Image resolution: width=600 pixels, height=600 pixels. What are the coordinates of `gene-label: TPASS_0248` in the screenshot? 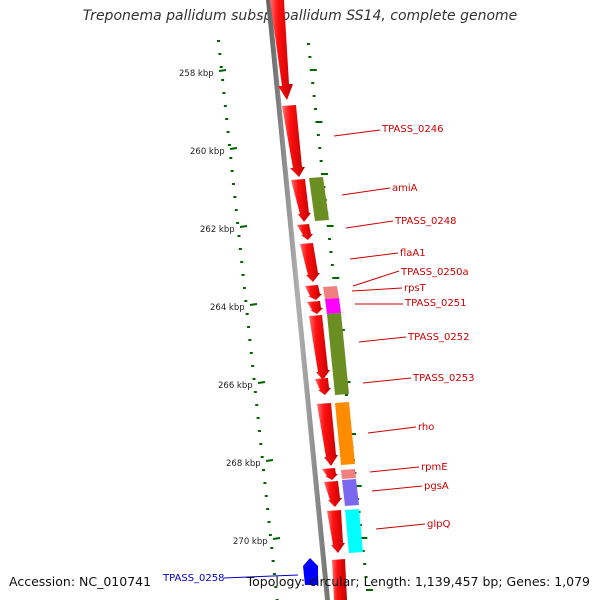 It's located at (425, 221).